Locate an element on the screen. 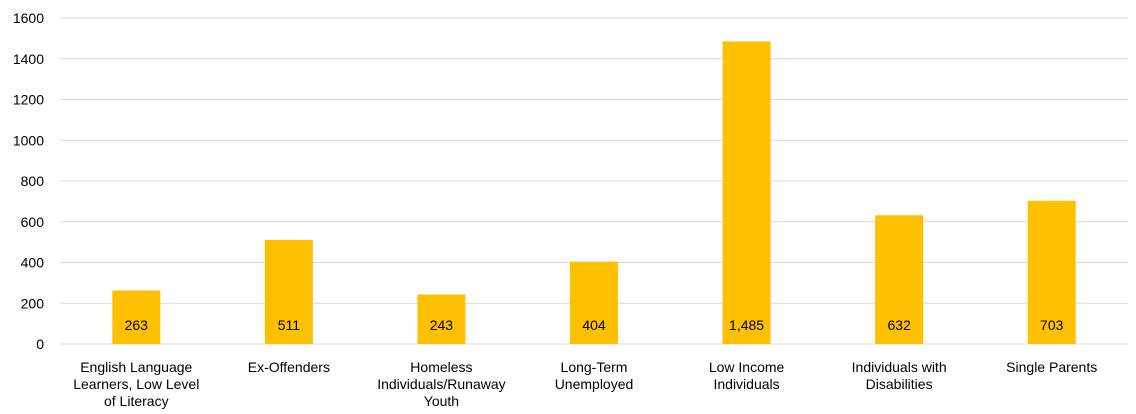 The image size is (1136, 414). x-category-label: English Language is located at coordinates (136, 367).